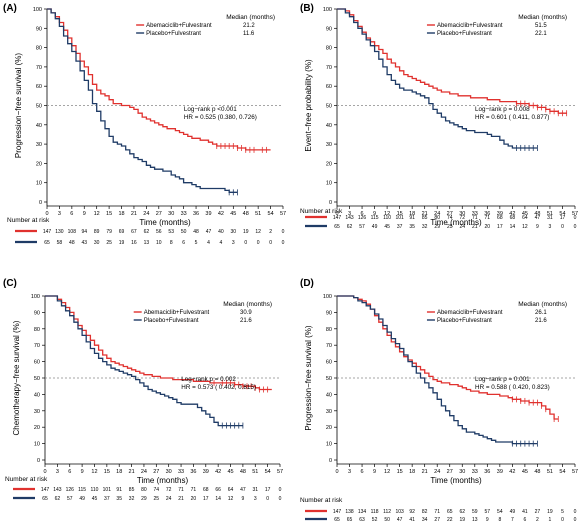 This screenshot has width=580, height=529. I want to click on km-curve-abemaciclib, so click(158, 343).